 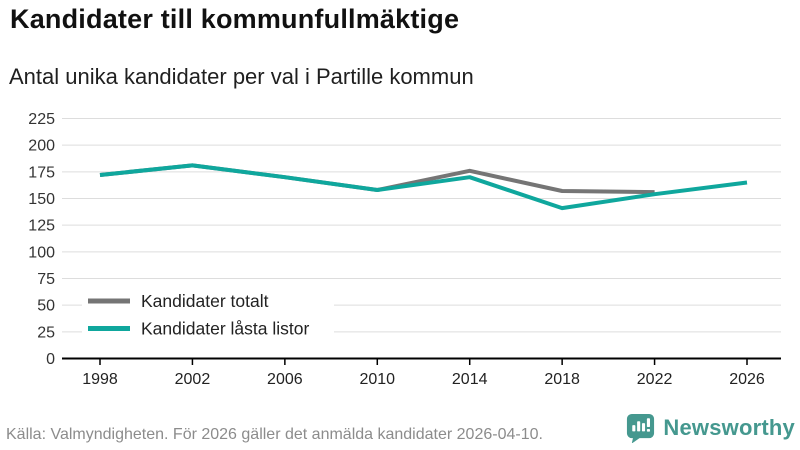 I want to click on y-axis-tick-label: 0, so click(x=50, y=359).